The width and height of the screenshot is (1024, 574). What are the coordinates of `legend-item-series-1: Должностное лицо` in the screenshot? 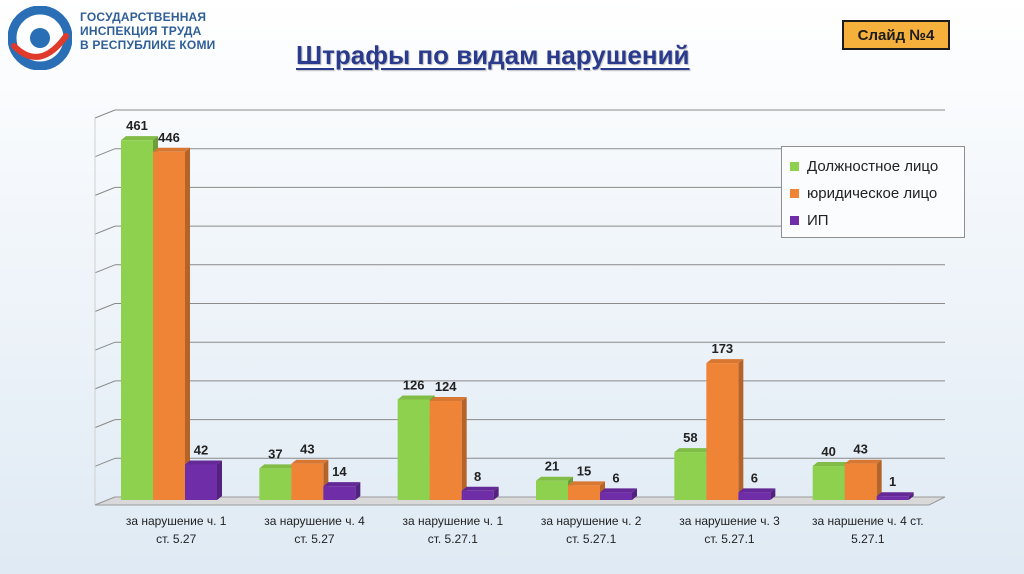 It's located at (873, 166).